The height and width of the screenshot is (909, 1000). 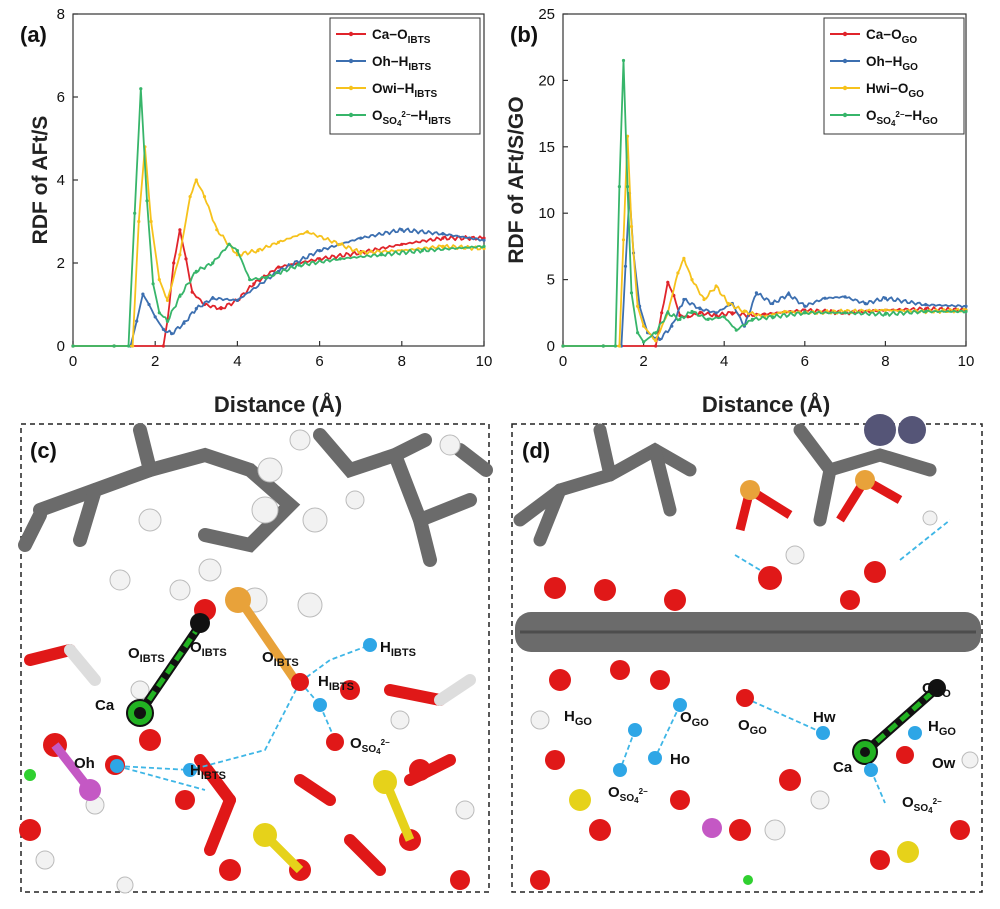 I want to click on y-tick-label: 15, so click(x=546, y=147).